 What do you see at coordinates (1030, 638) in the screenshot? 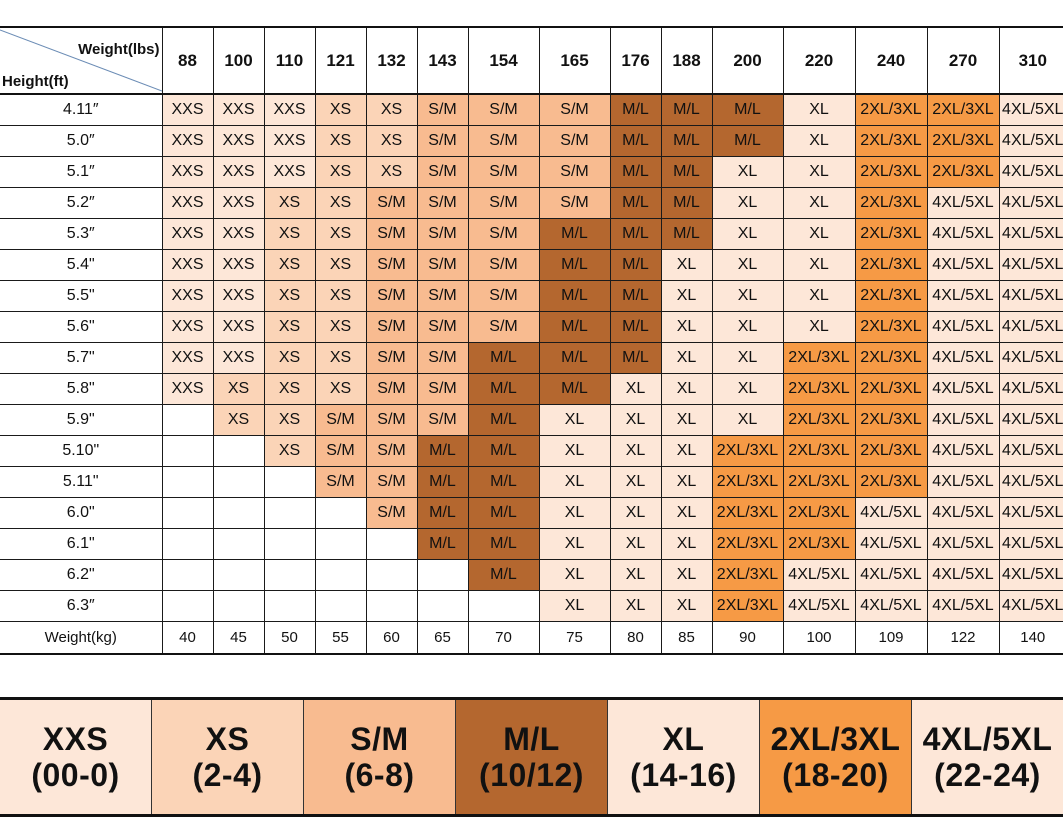
I see `weight-kg-cell: 140` at bounding box center [1030, 638].